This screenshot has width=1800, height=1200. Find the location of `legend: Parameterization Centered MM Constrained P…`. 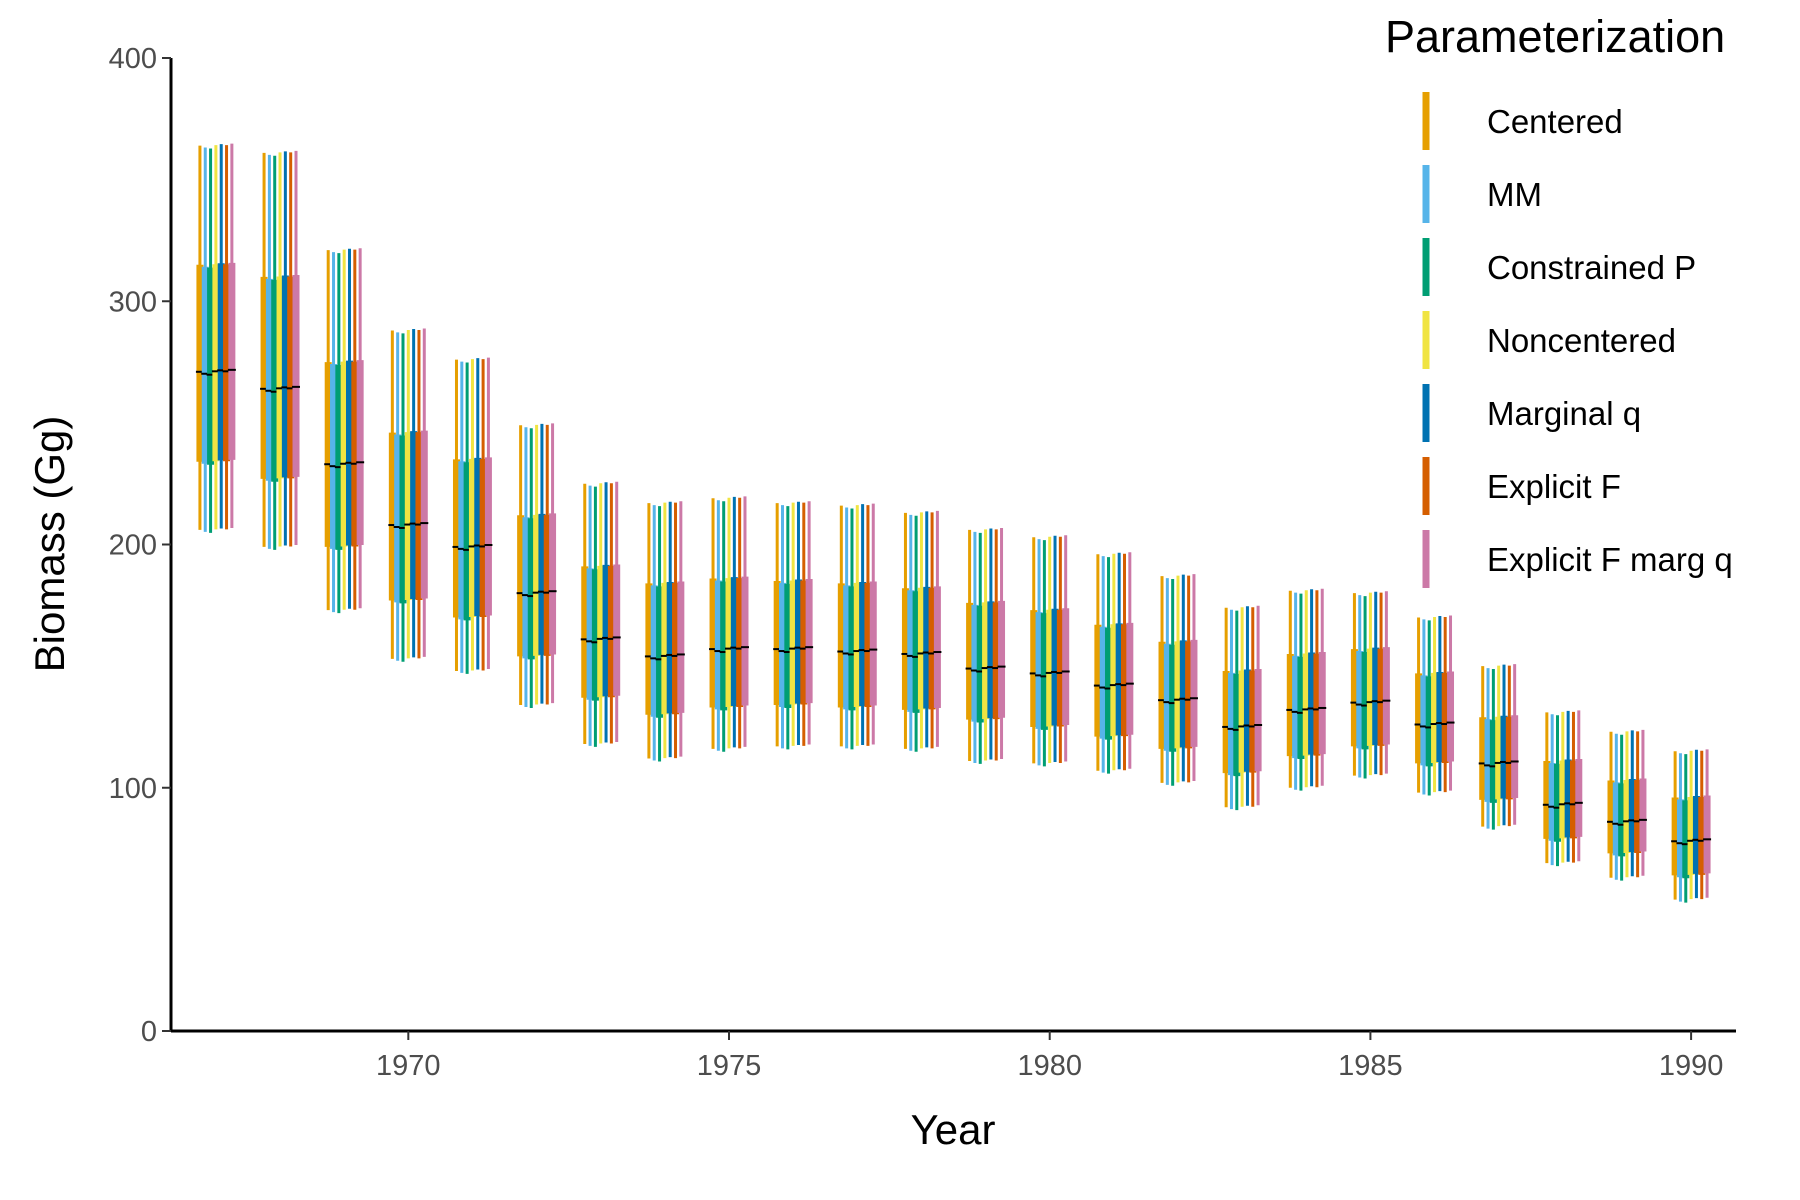

legend: Parameterization Centered MM Constrained P… is located at coordinates (1559, 299).